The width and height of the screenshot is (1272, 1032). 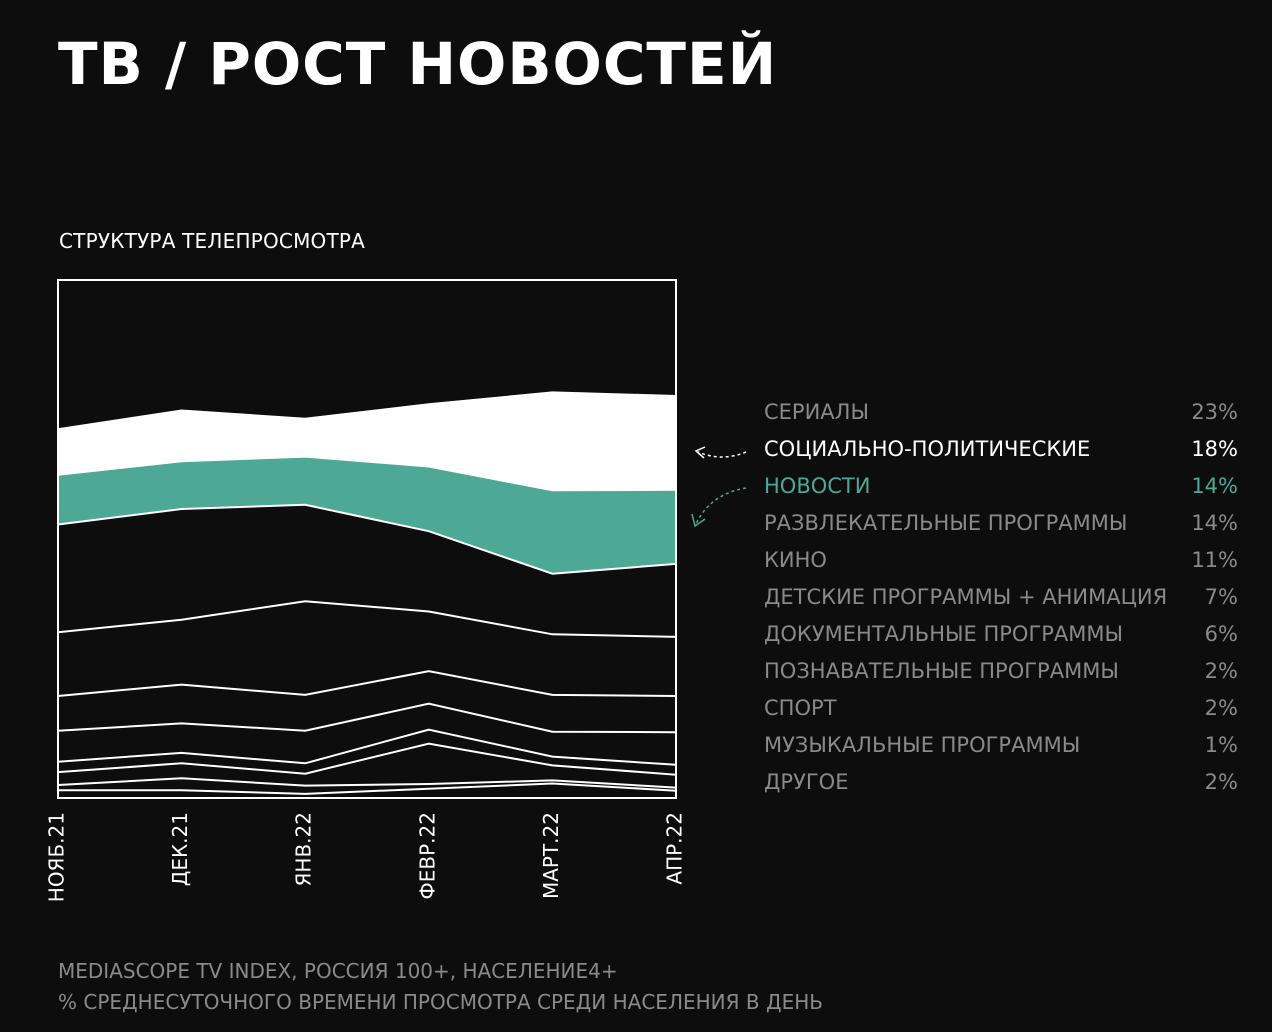 What do you see at coordinates (367, 759) in the screenshot?
I see `series-line-спорт` at bounding box center [367, 759].